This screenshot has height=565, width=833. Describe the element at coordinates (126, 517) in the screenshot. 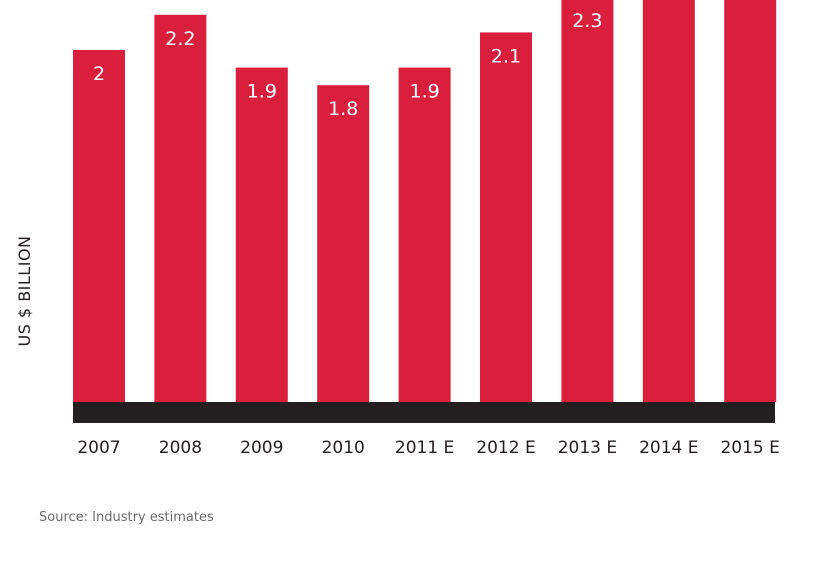

I see `source-note: Source: Industry estimates` at that location.